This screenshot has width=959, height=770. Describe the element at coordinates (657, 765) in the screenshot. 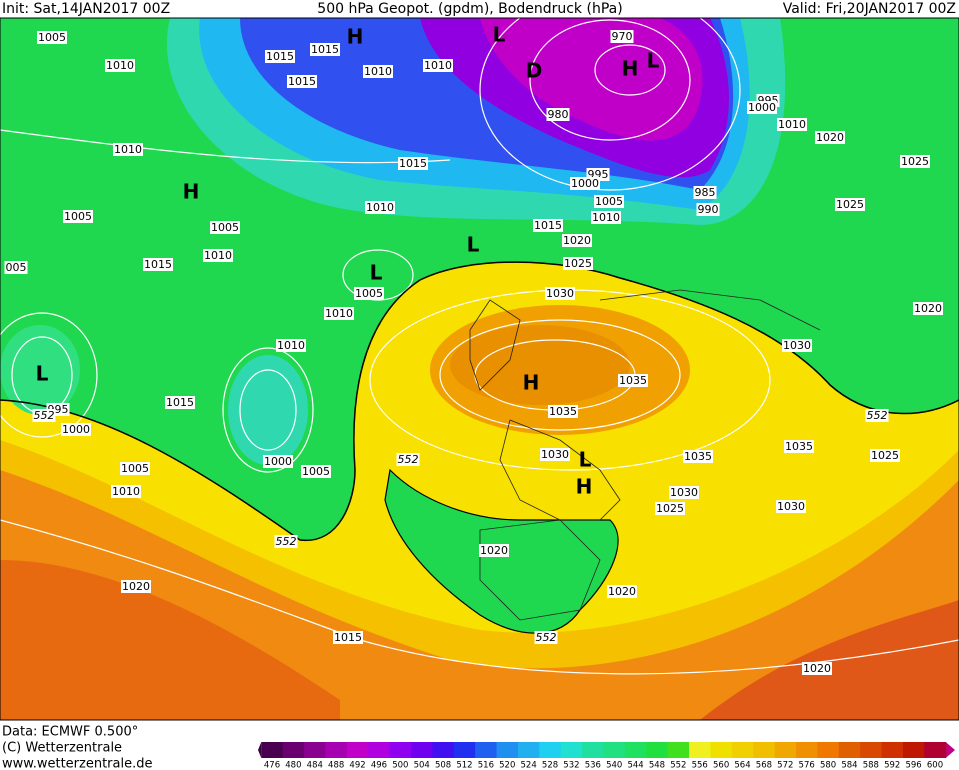

I see `scale-label: 548` at that location.